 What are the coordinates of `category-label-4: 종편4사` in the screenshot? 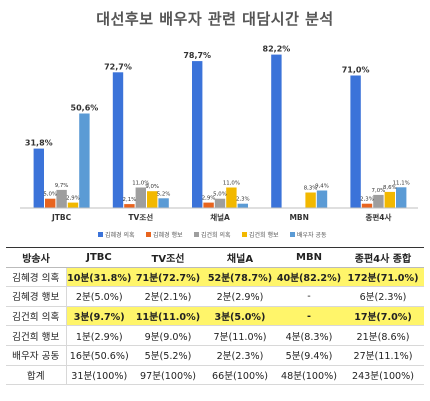 It's located at (378, 217).